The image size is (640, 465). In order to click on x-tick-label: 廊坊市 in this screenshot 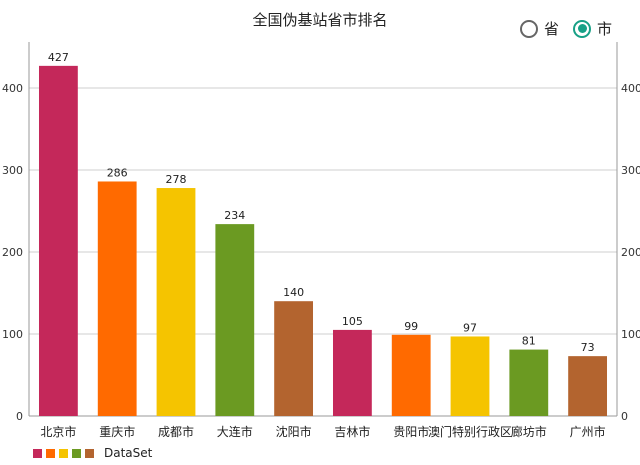, I will do `click(529, 431)`.